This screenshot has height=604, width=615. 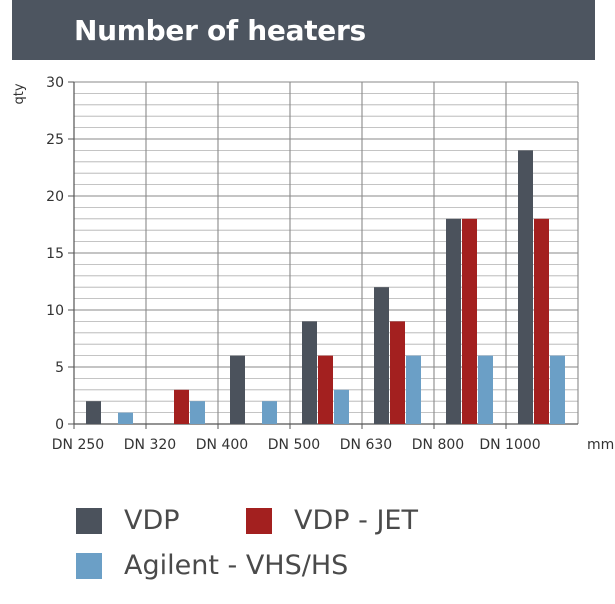 I want to click on y-tick-label: 10, so click(x=55, y=311).